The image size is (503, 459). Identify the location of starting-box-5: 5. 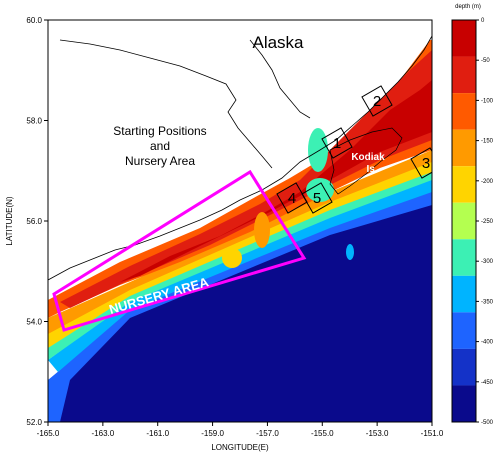
(317, 198).